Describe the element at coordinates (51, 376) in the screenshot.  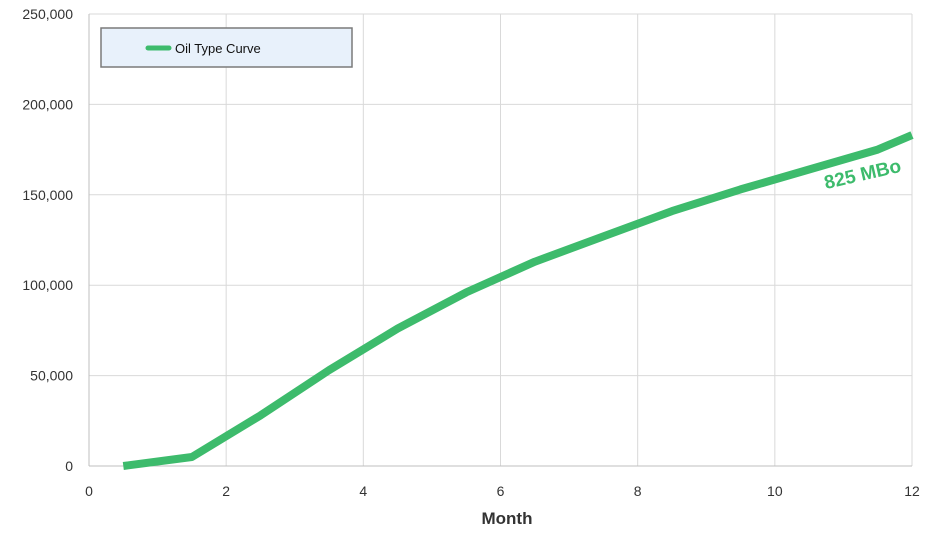
I see `y-tick-label: 50,000` at that location.